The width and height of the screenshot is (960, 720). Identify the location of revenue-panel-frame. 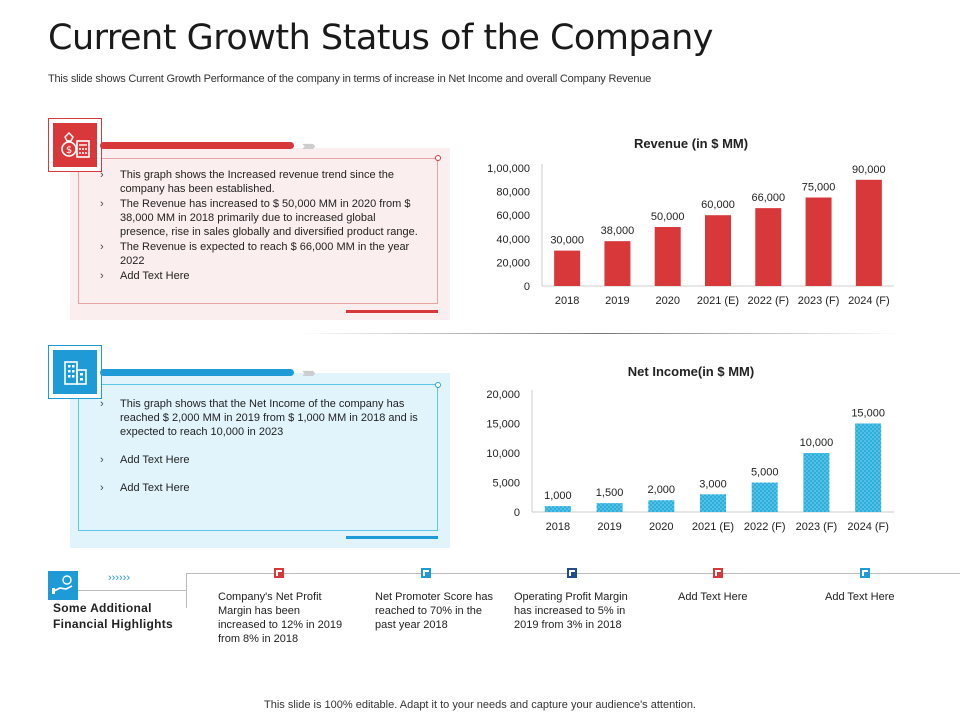
(258, 231).